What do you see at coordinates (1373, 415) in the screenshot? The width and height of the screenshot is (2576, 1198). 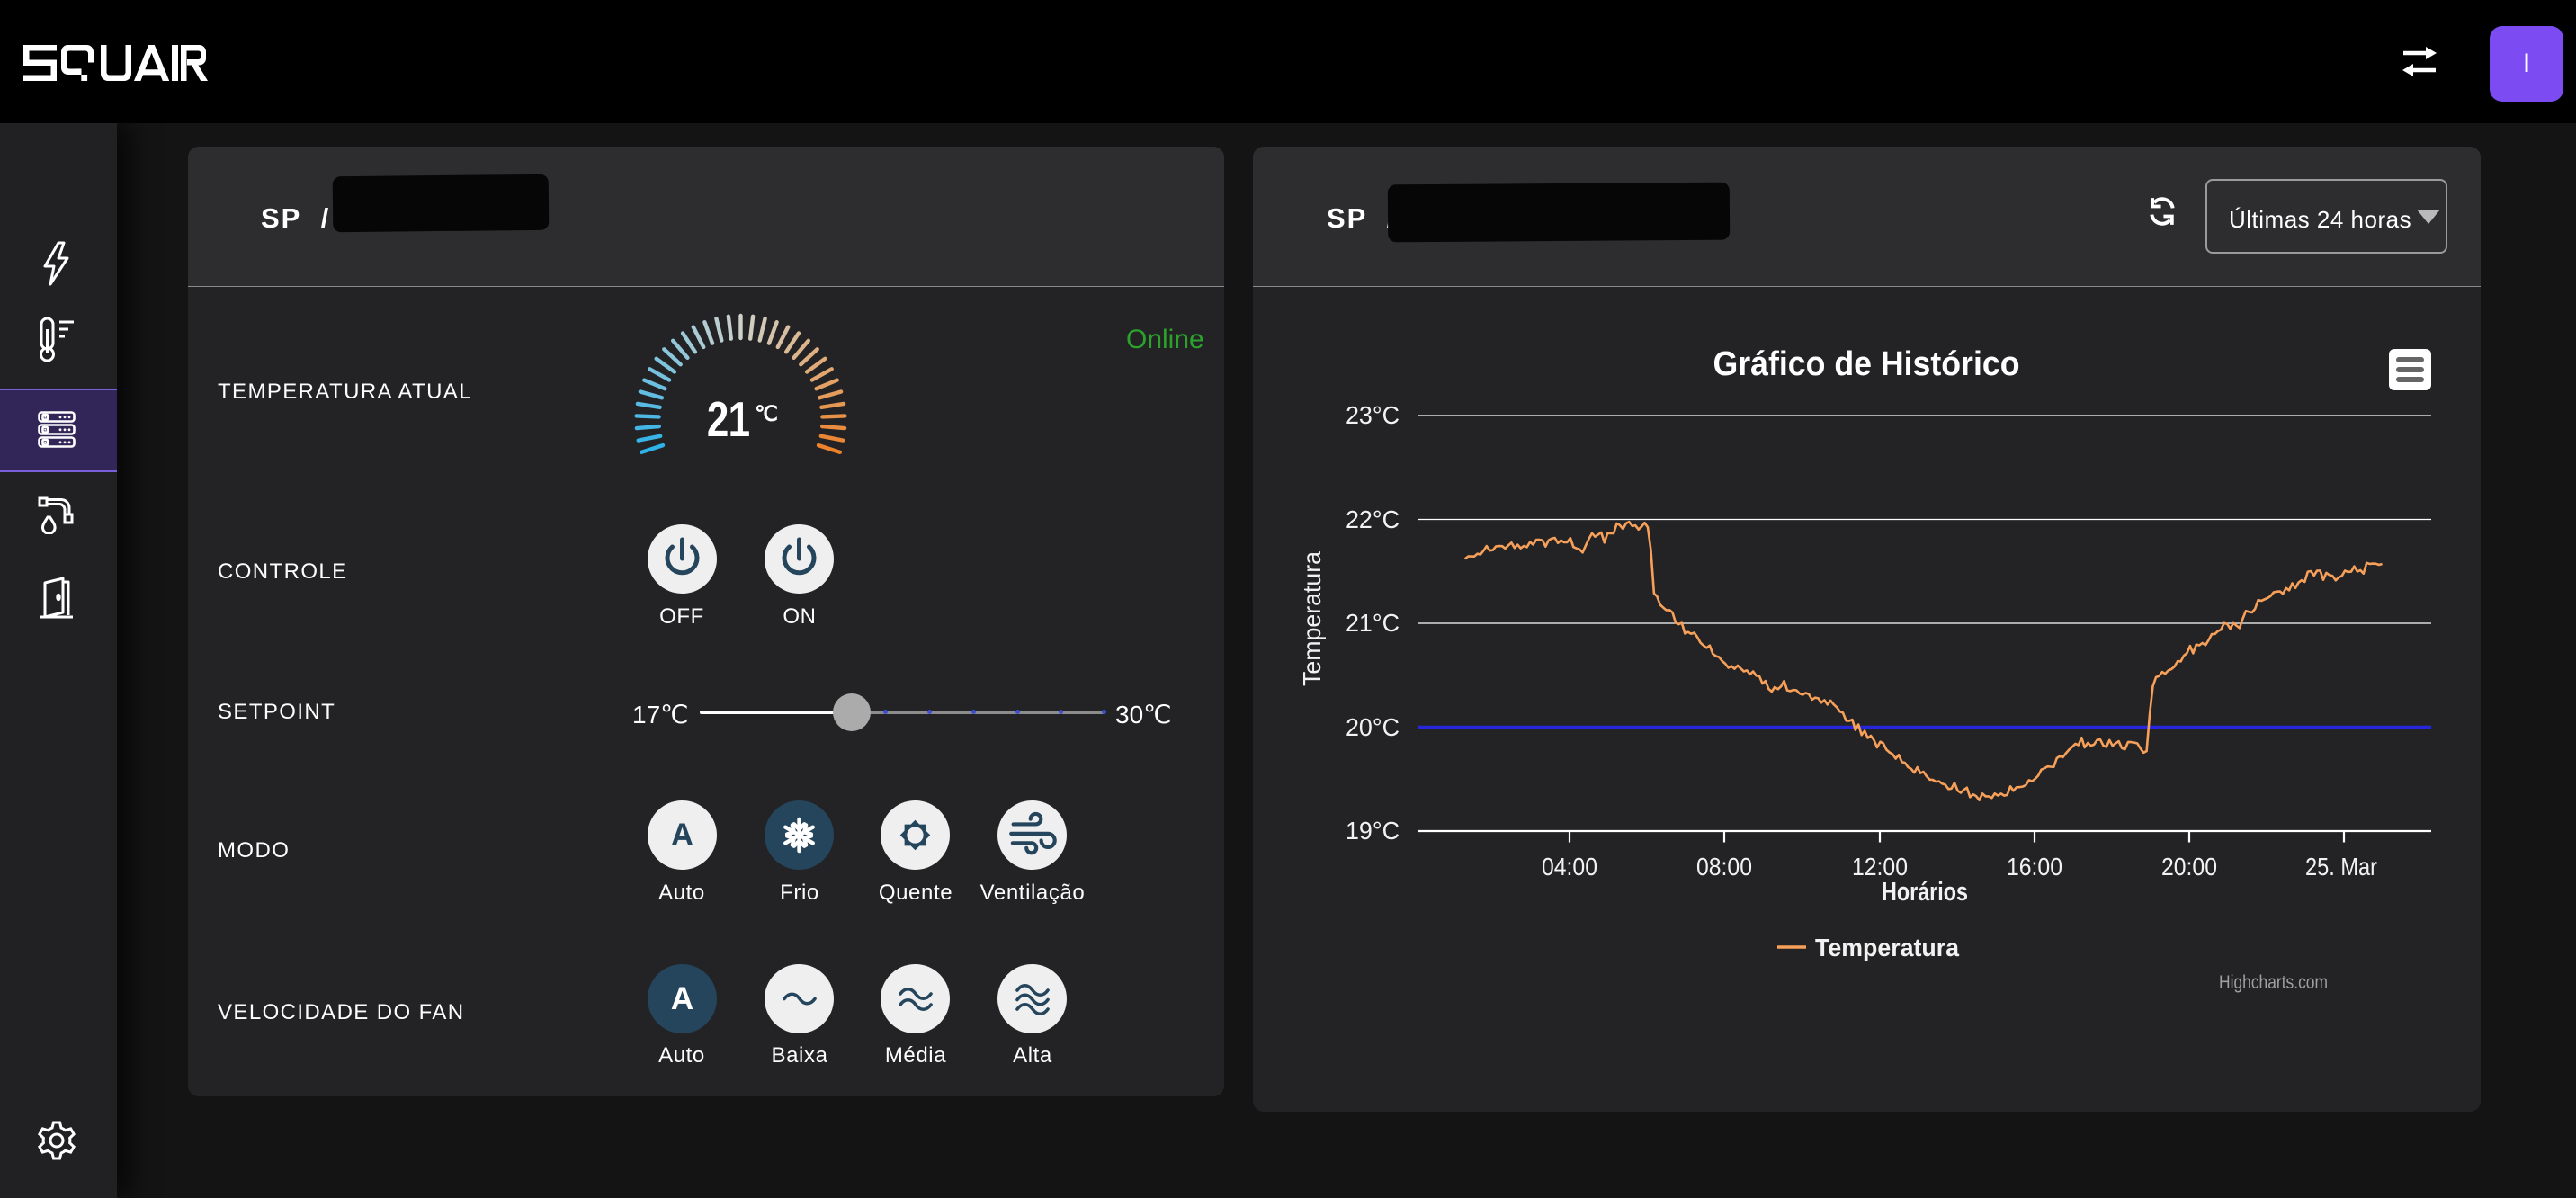 I see `svg-text: 23°C` at bounding box center [1373, 415].